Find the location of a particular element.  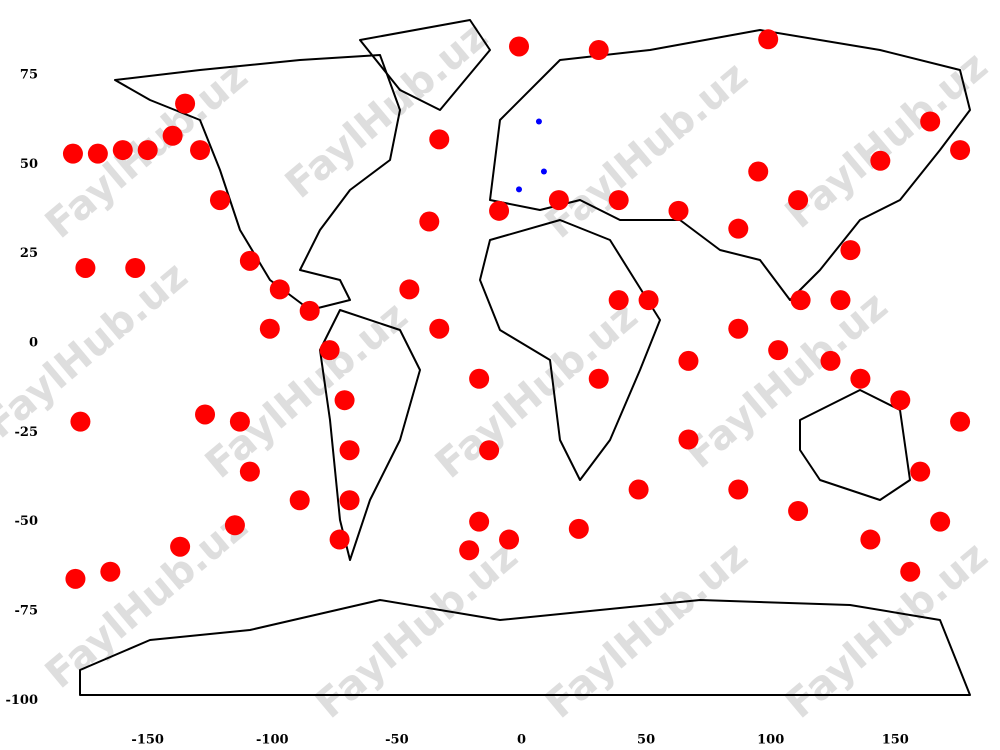

x-tick-label: 150 is located at coordinates (895, 740).